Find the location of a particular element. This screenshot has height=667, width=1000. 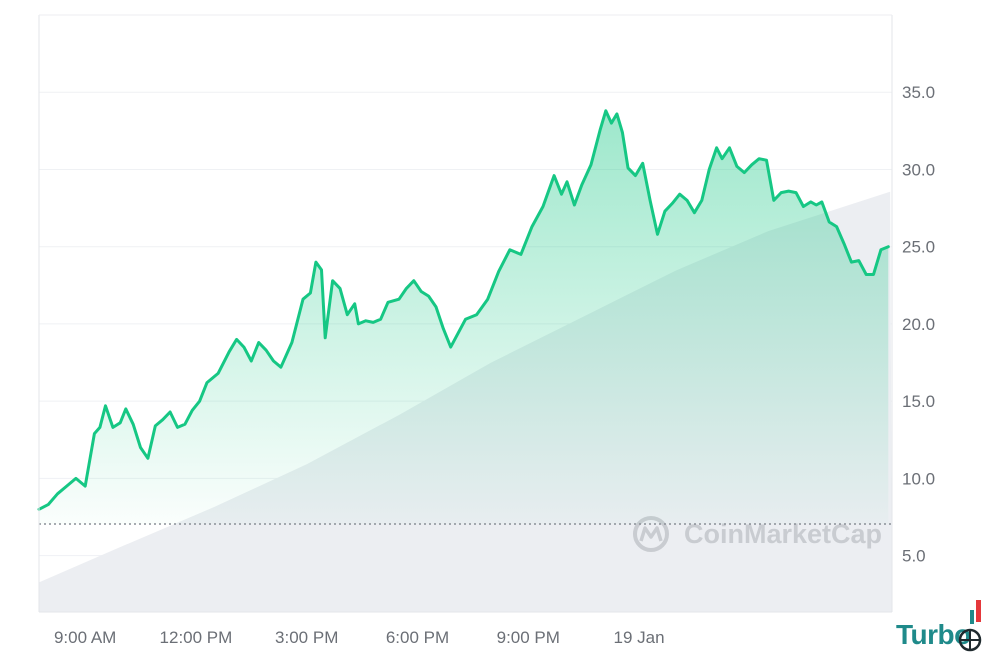

y-tick-label: 35.0 is located at coordinates (918, 92).